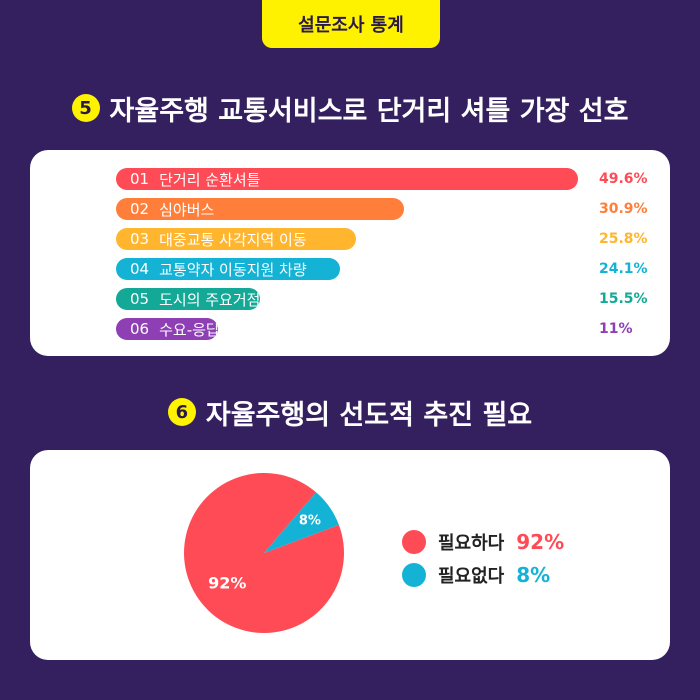 The width and height of the screenshot is (700, 700). I want to click on section-5-title-row: 5 자율주행 교통서비스로 단거리 셔틀 가장 선호, so click(350, 108).